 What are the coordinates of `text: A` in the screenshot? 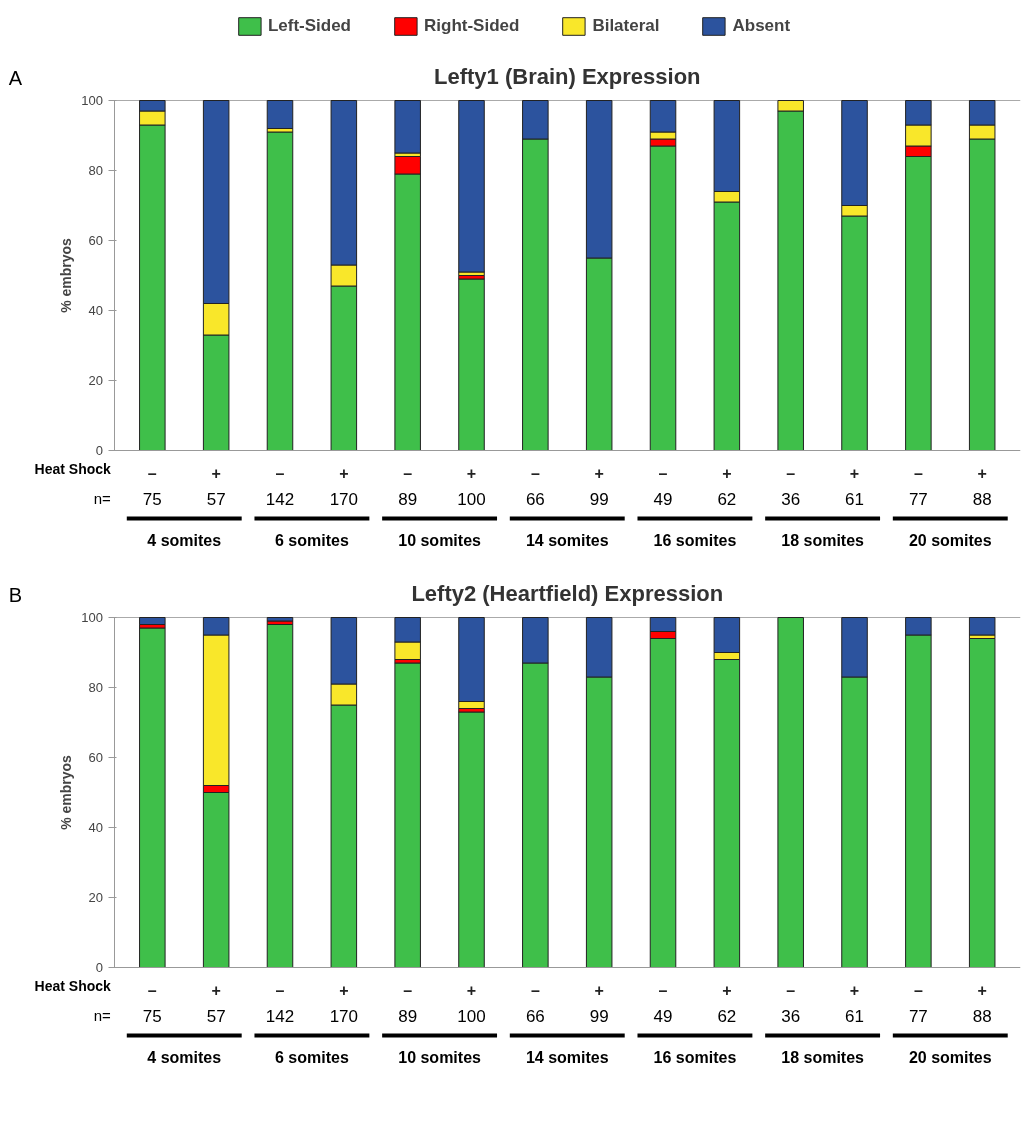 It's located at (15, 77).